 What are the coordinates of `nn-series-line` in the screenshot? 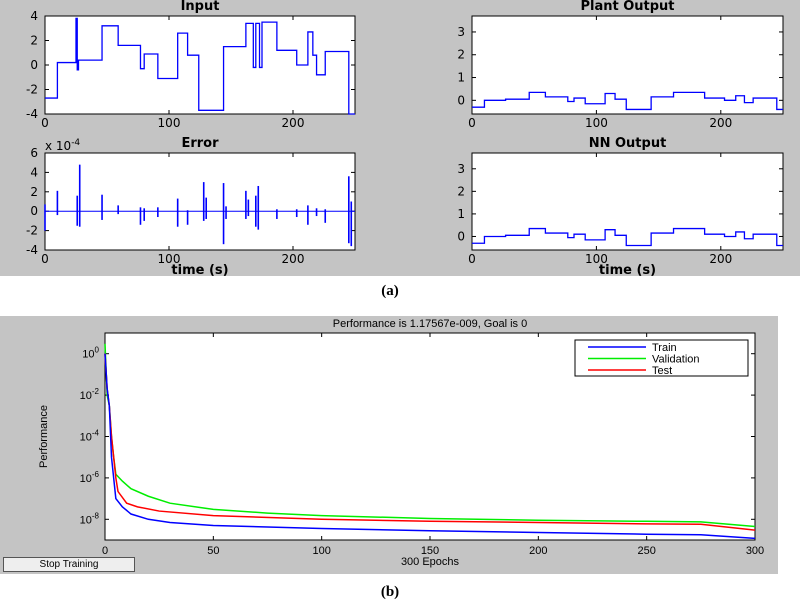 It's located at (627, 237).